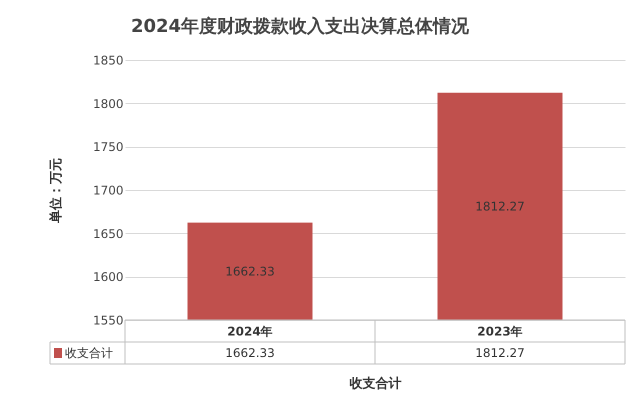 The image size is (640, 407). I want to click on y-tick-label: 1750, so click(108, 147).